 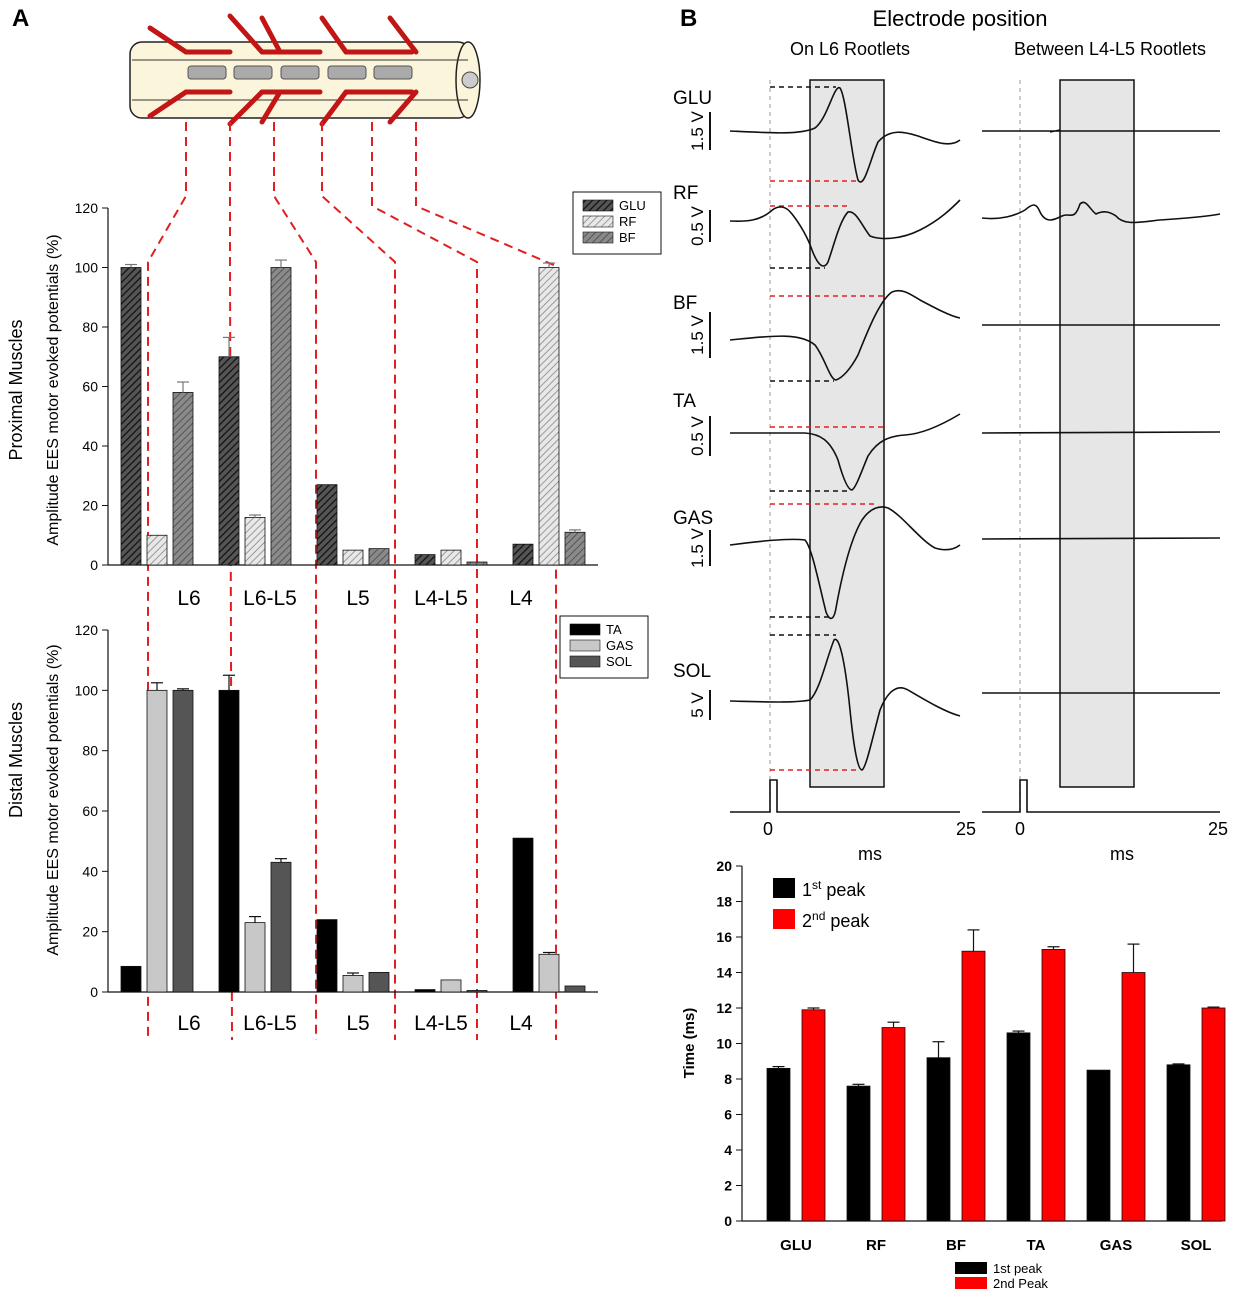 I want to click on bar-bf-l4-l5, so click(x=477, y=563).